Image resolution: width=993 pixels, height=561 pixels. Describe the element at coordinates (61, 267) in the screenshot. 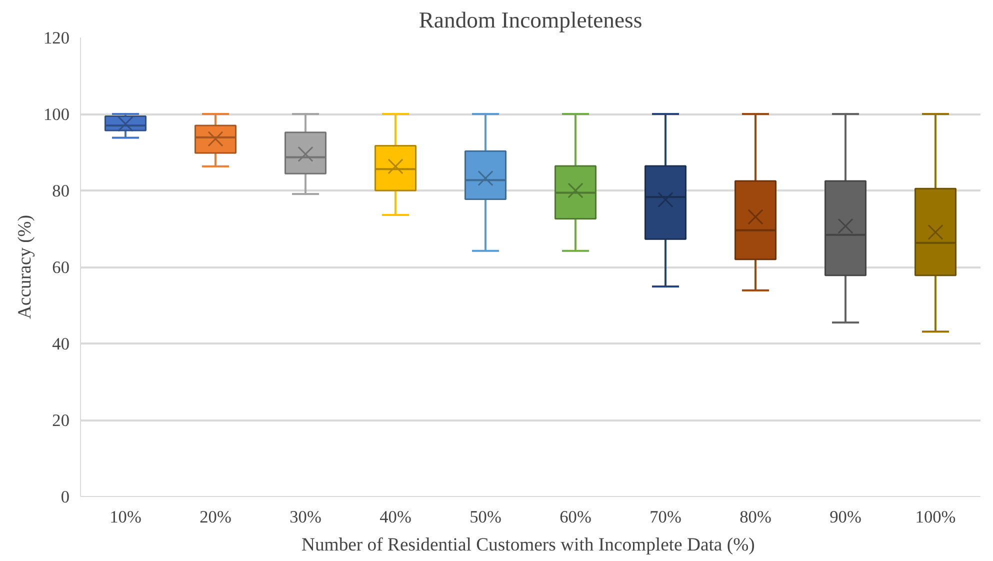

I see `y-tick-label: 60` at that location.